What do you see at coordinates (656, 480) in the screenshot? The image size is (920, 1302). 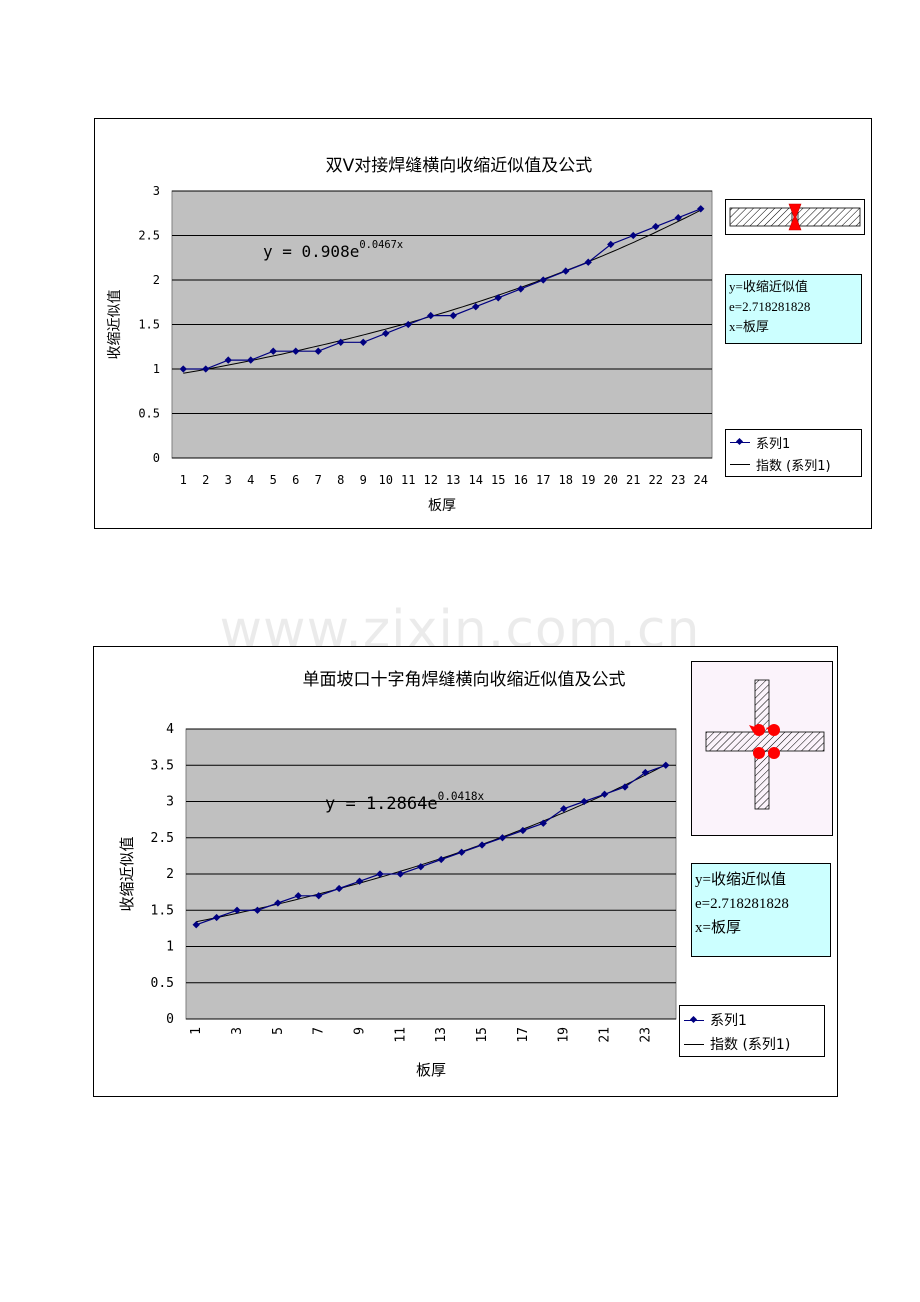 I see `x-tick-label: 22` at bounding box center [656, 480].